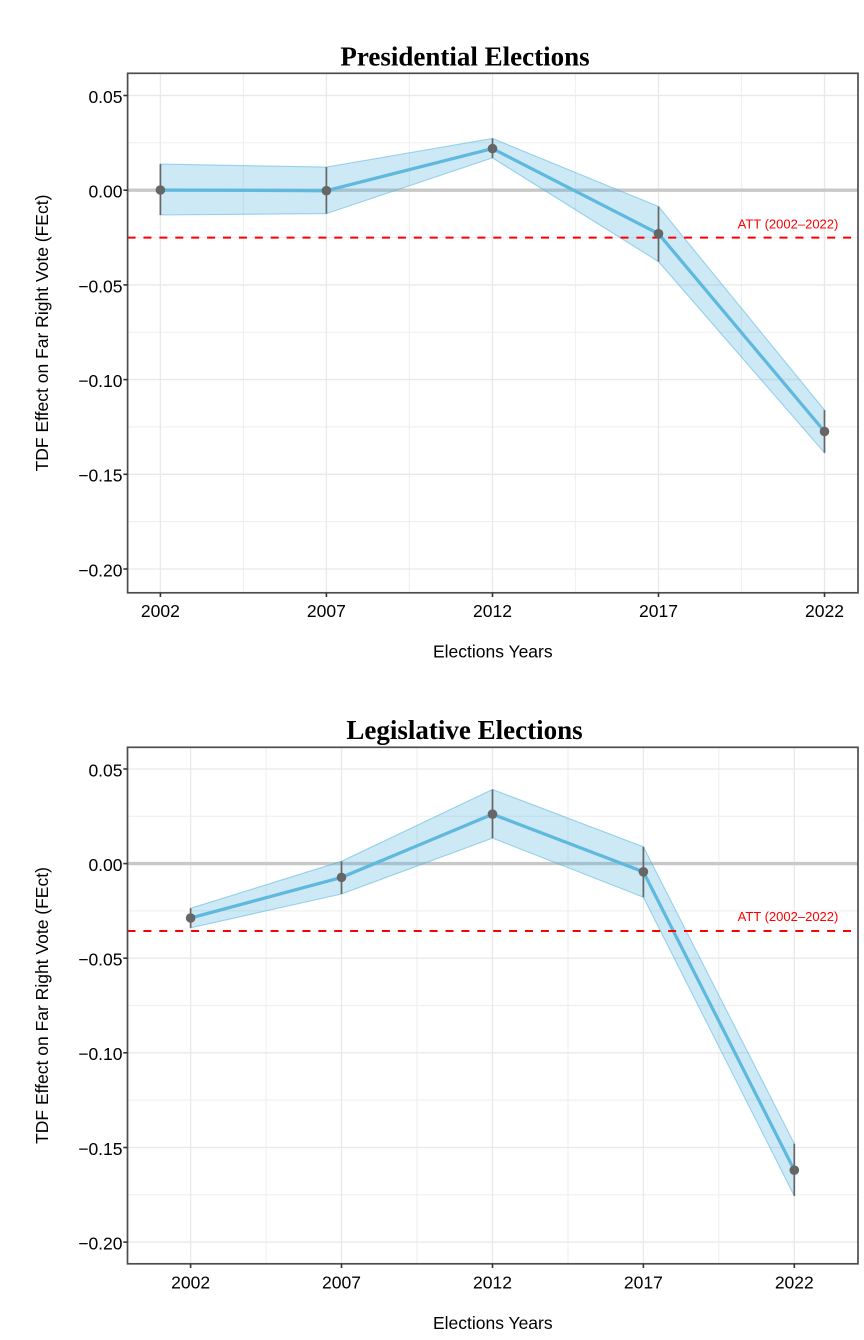  What do you see at coordinates (464, 730) in the screenshot?
I see `svg-text: Legislative Elections` at bounding box center [464, 730].